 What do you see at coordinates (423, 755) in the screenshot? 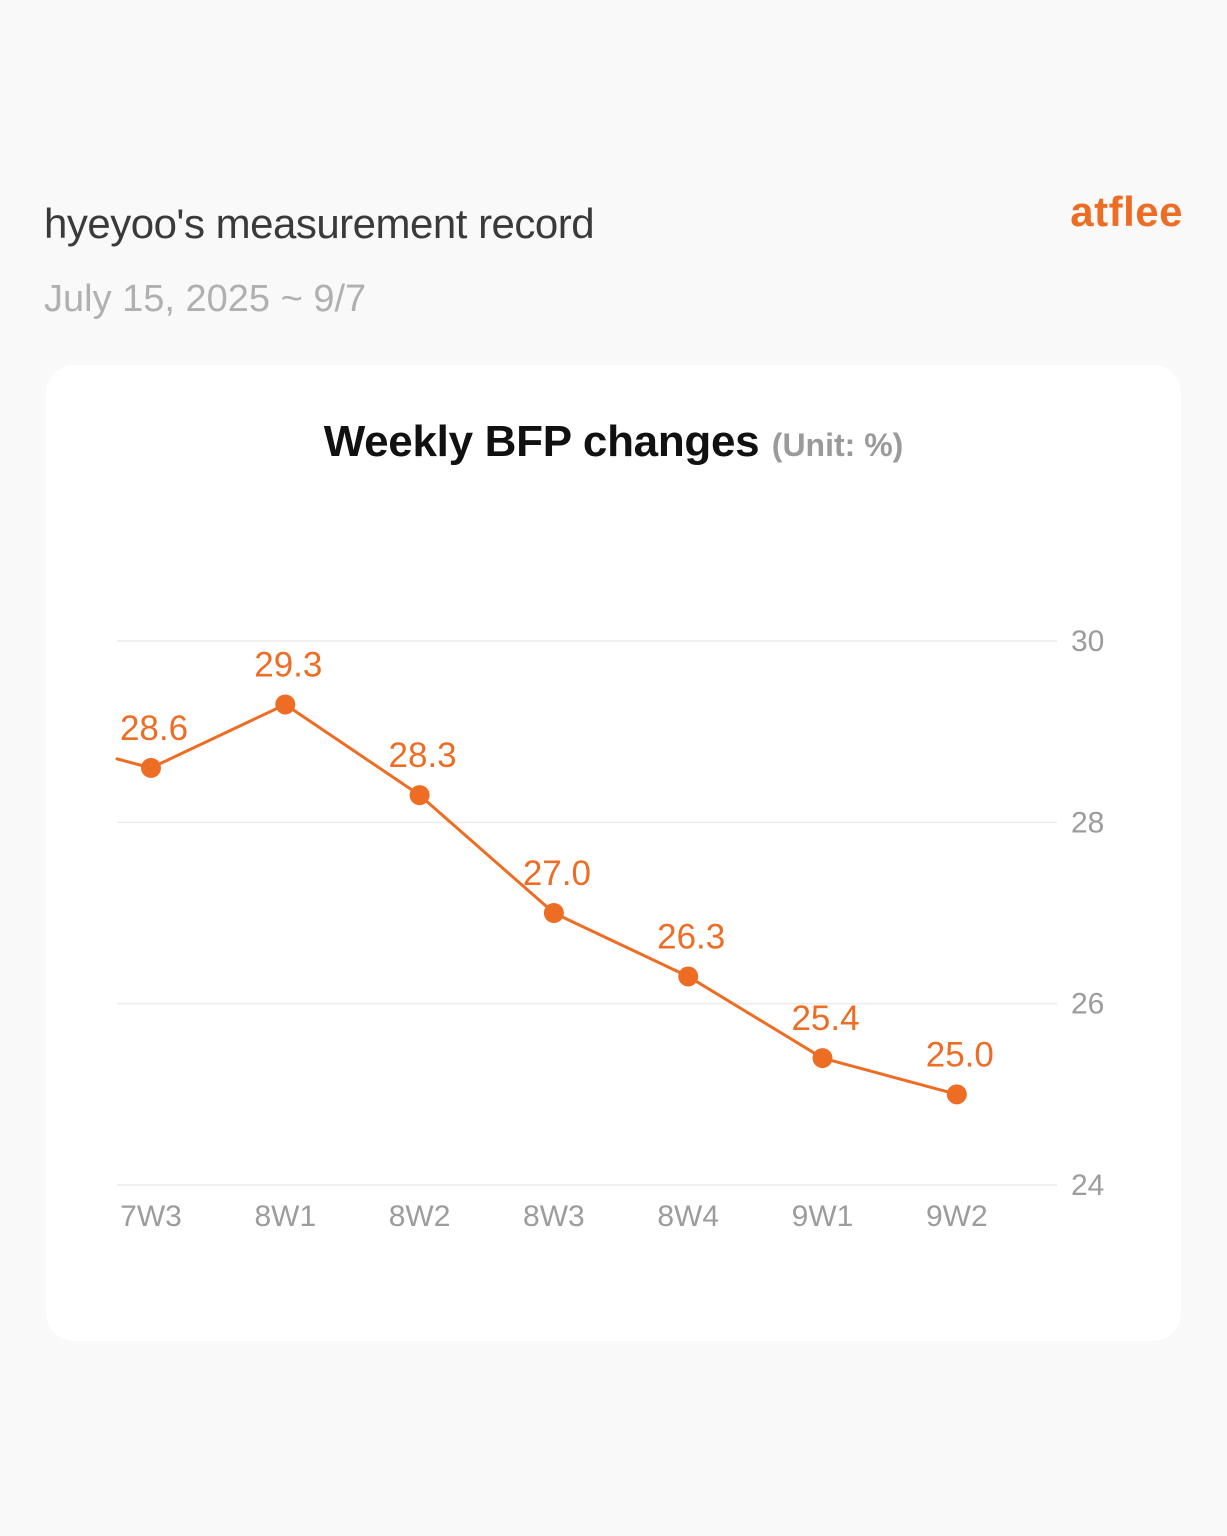
I see `data-label: 28.3` at bounding box center [423, 755].